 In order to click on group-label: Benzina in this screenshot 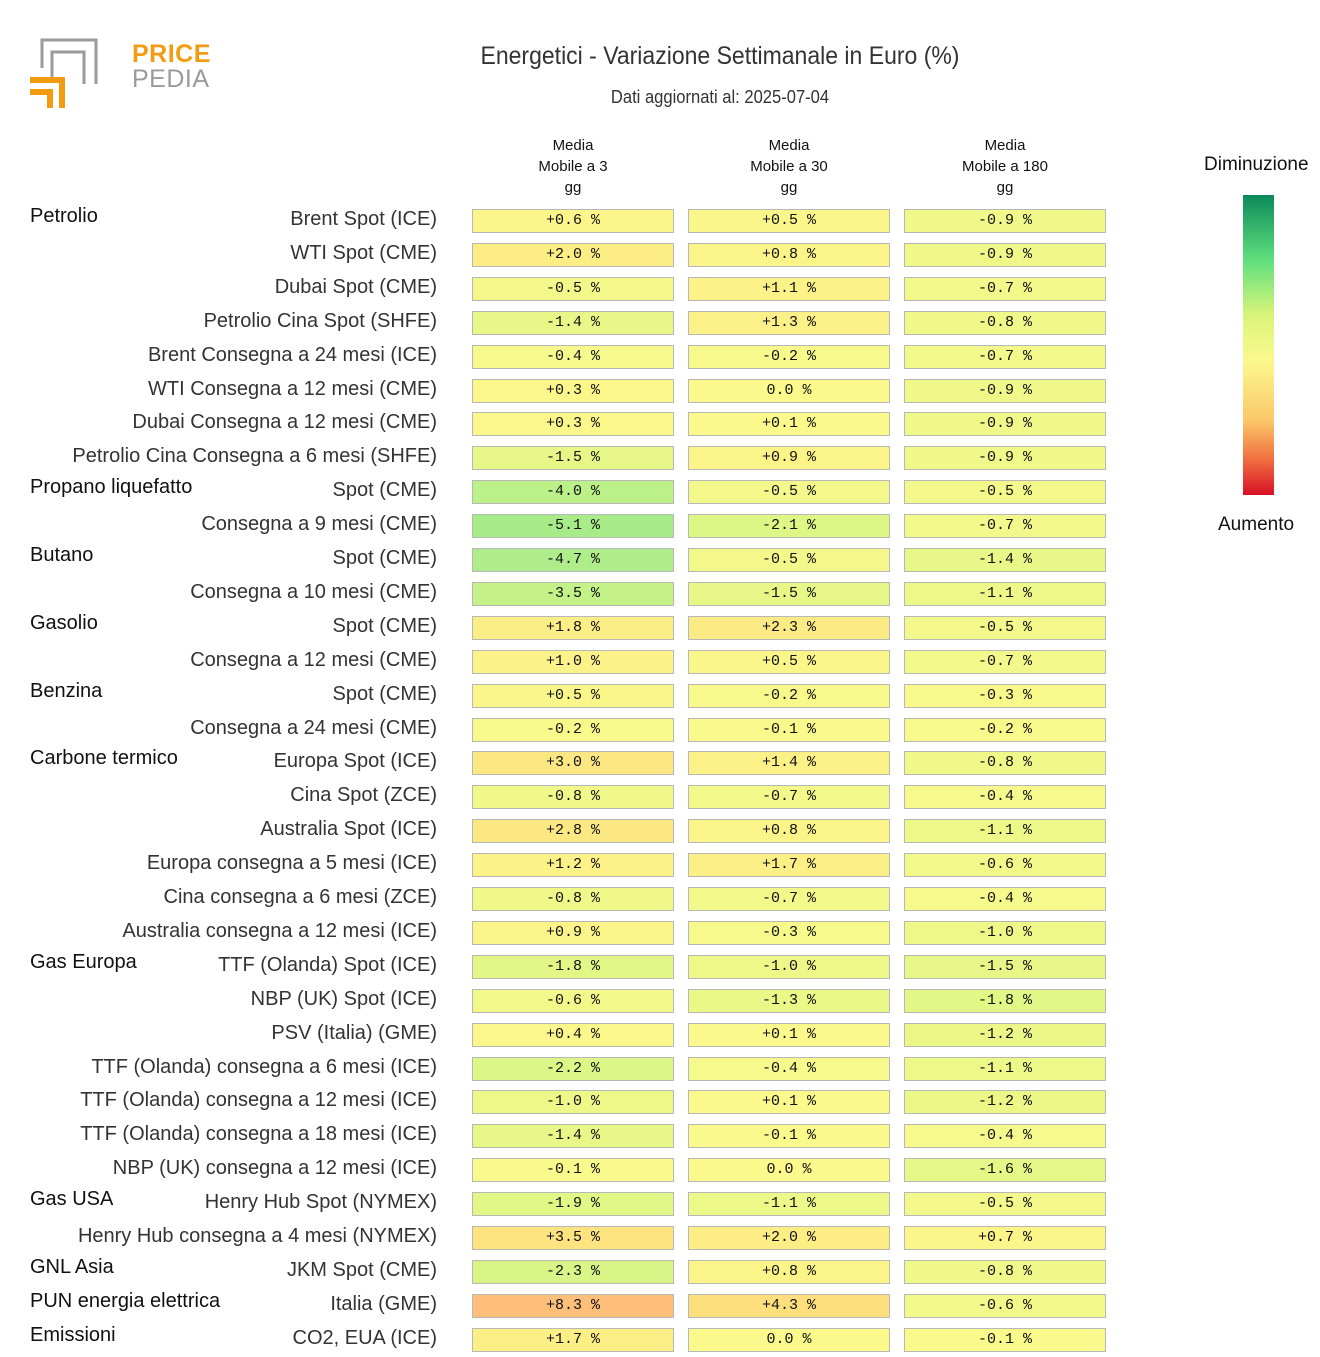, I will do `click(66, 690)`.